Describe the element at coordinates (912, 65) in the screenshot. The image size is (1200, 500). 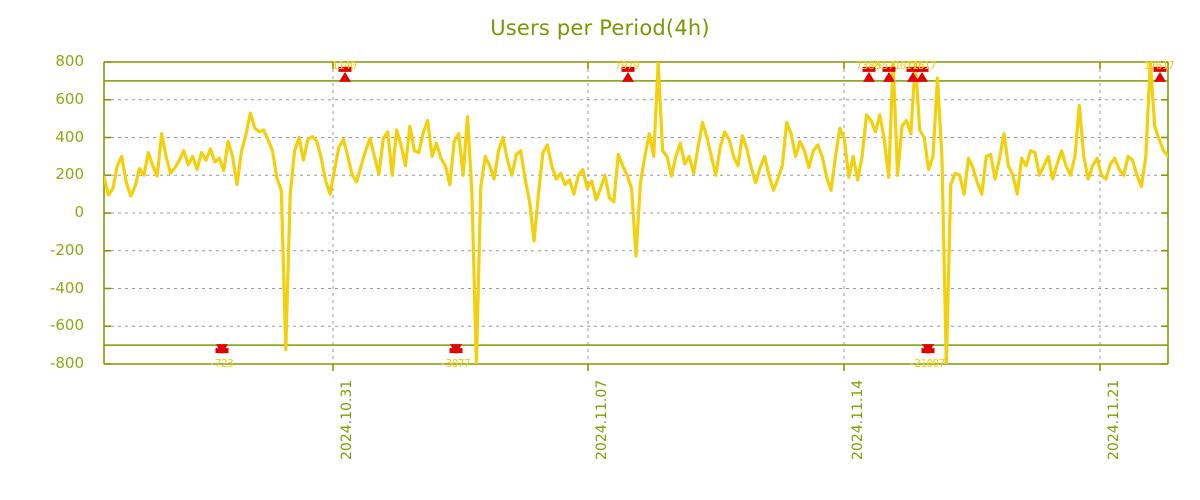
I see `anomaly-value-label: 0715` at that location.